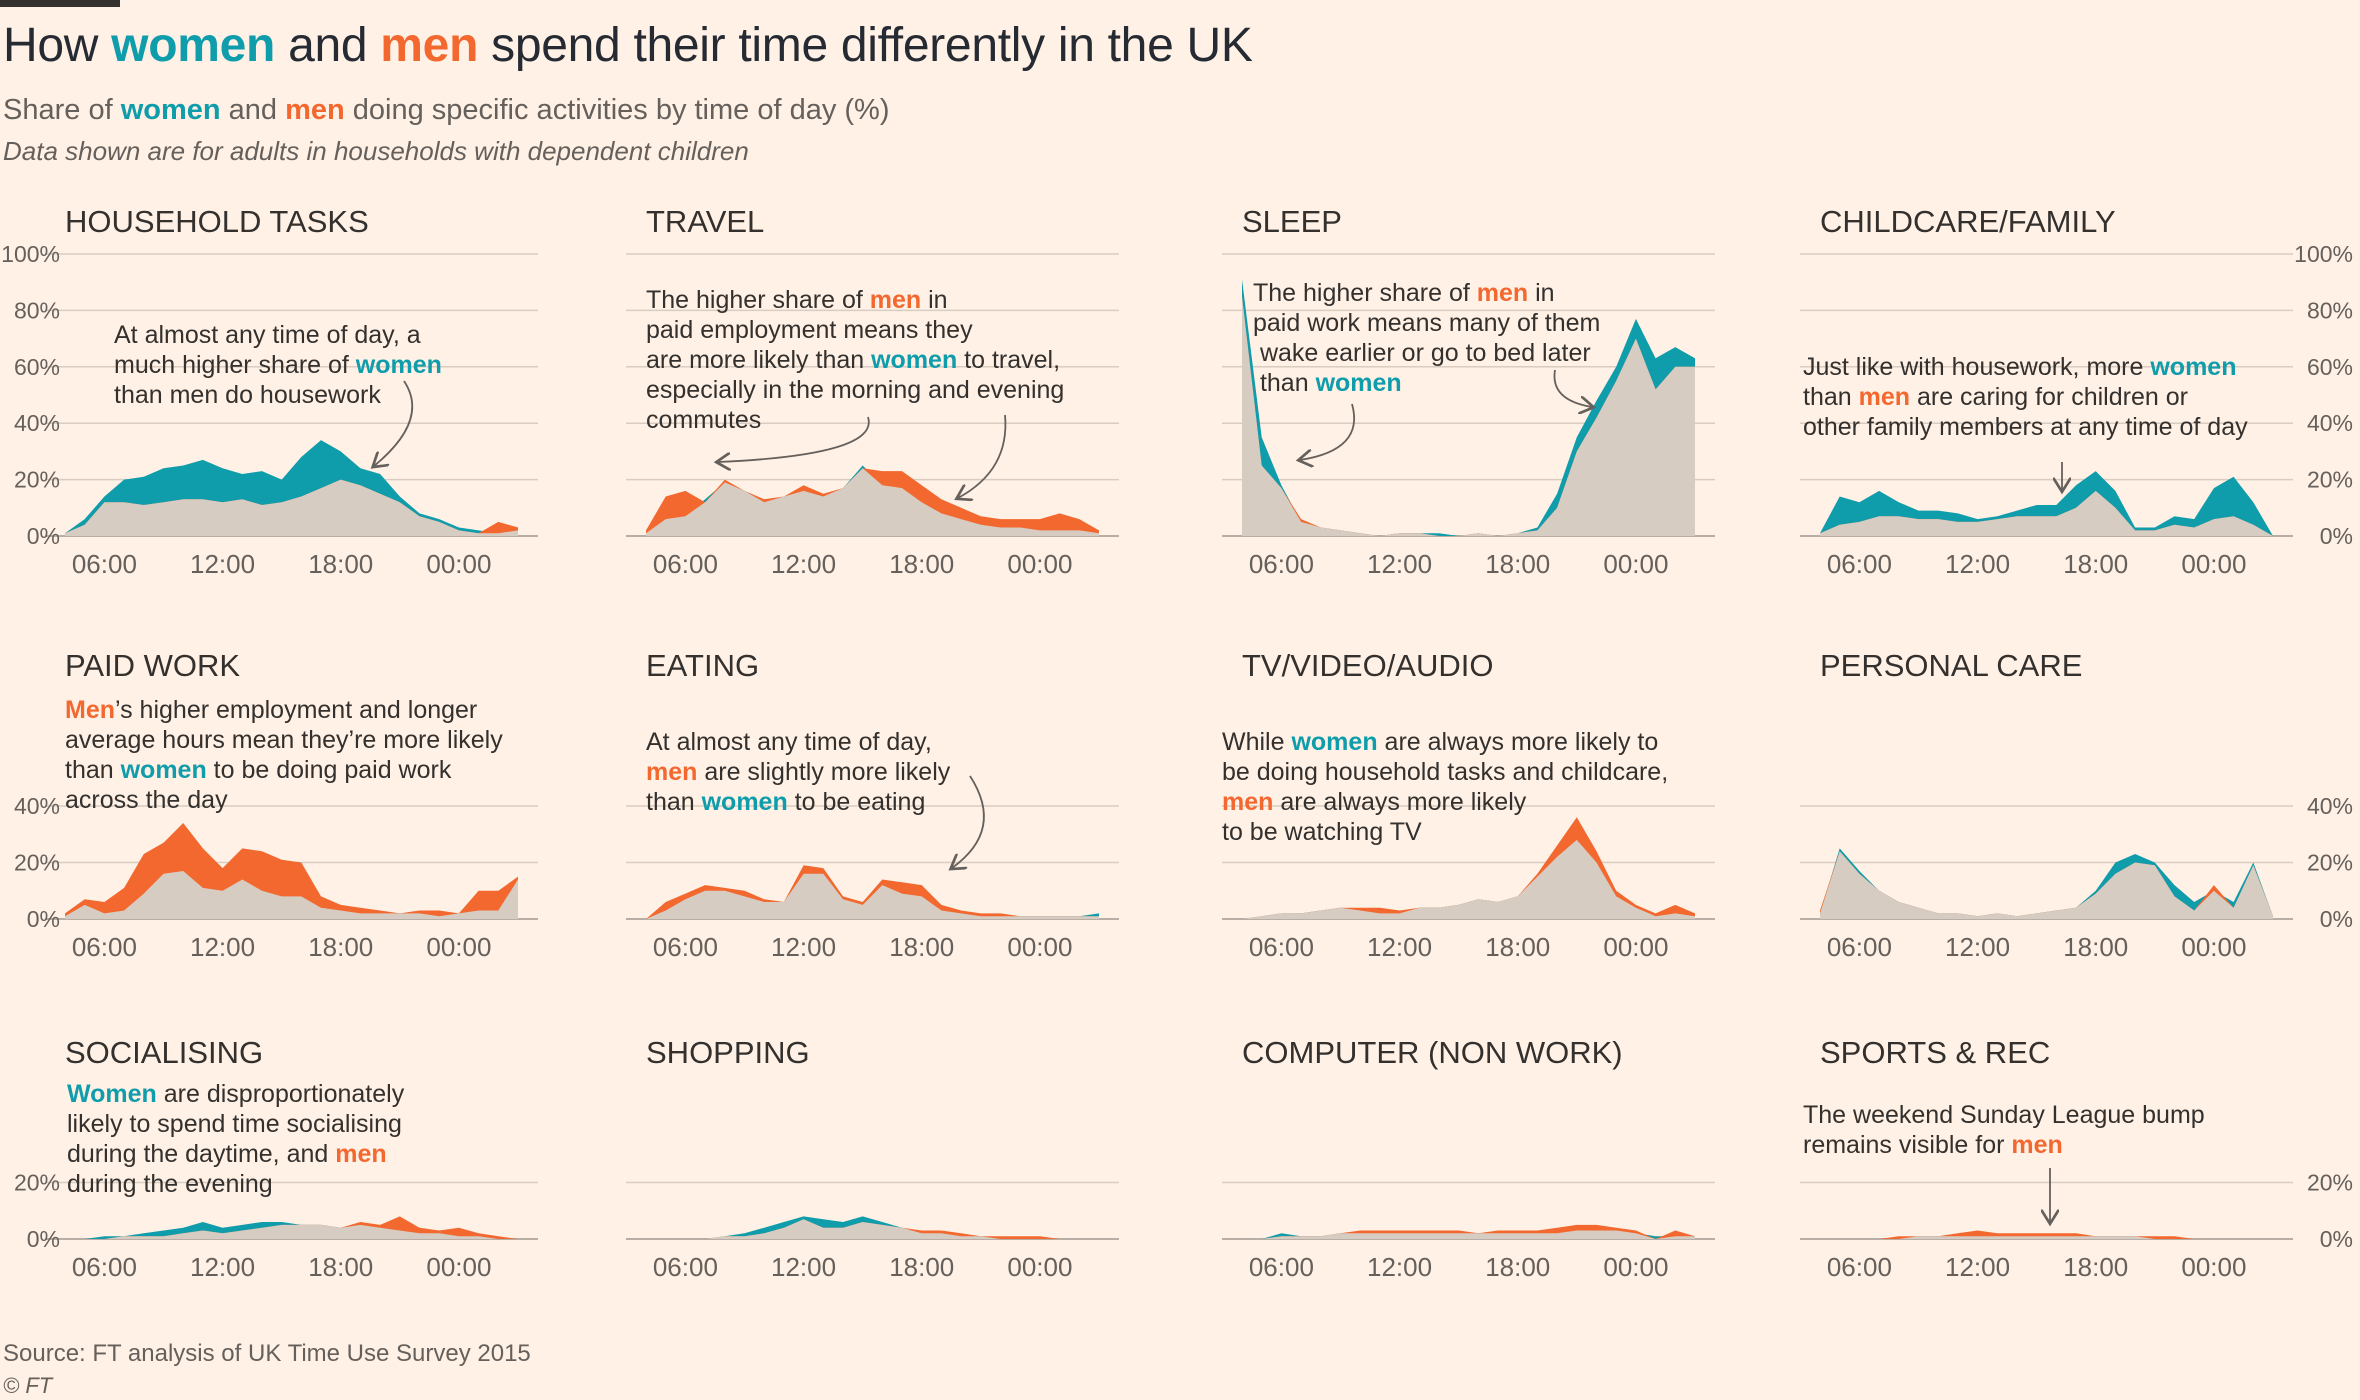 This screenshot has height=1400, width=2360. Describe the element at coordinates (37, 367) in the screenshot. I see `y-tick-label: 60%` at that location.